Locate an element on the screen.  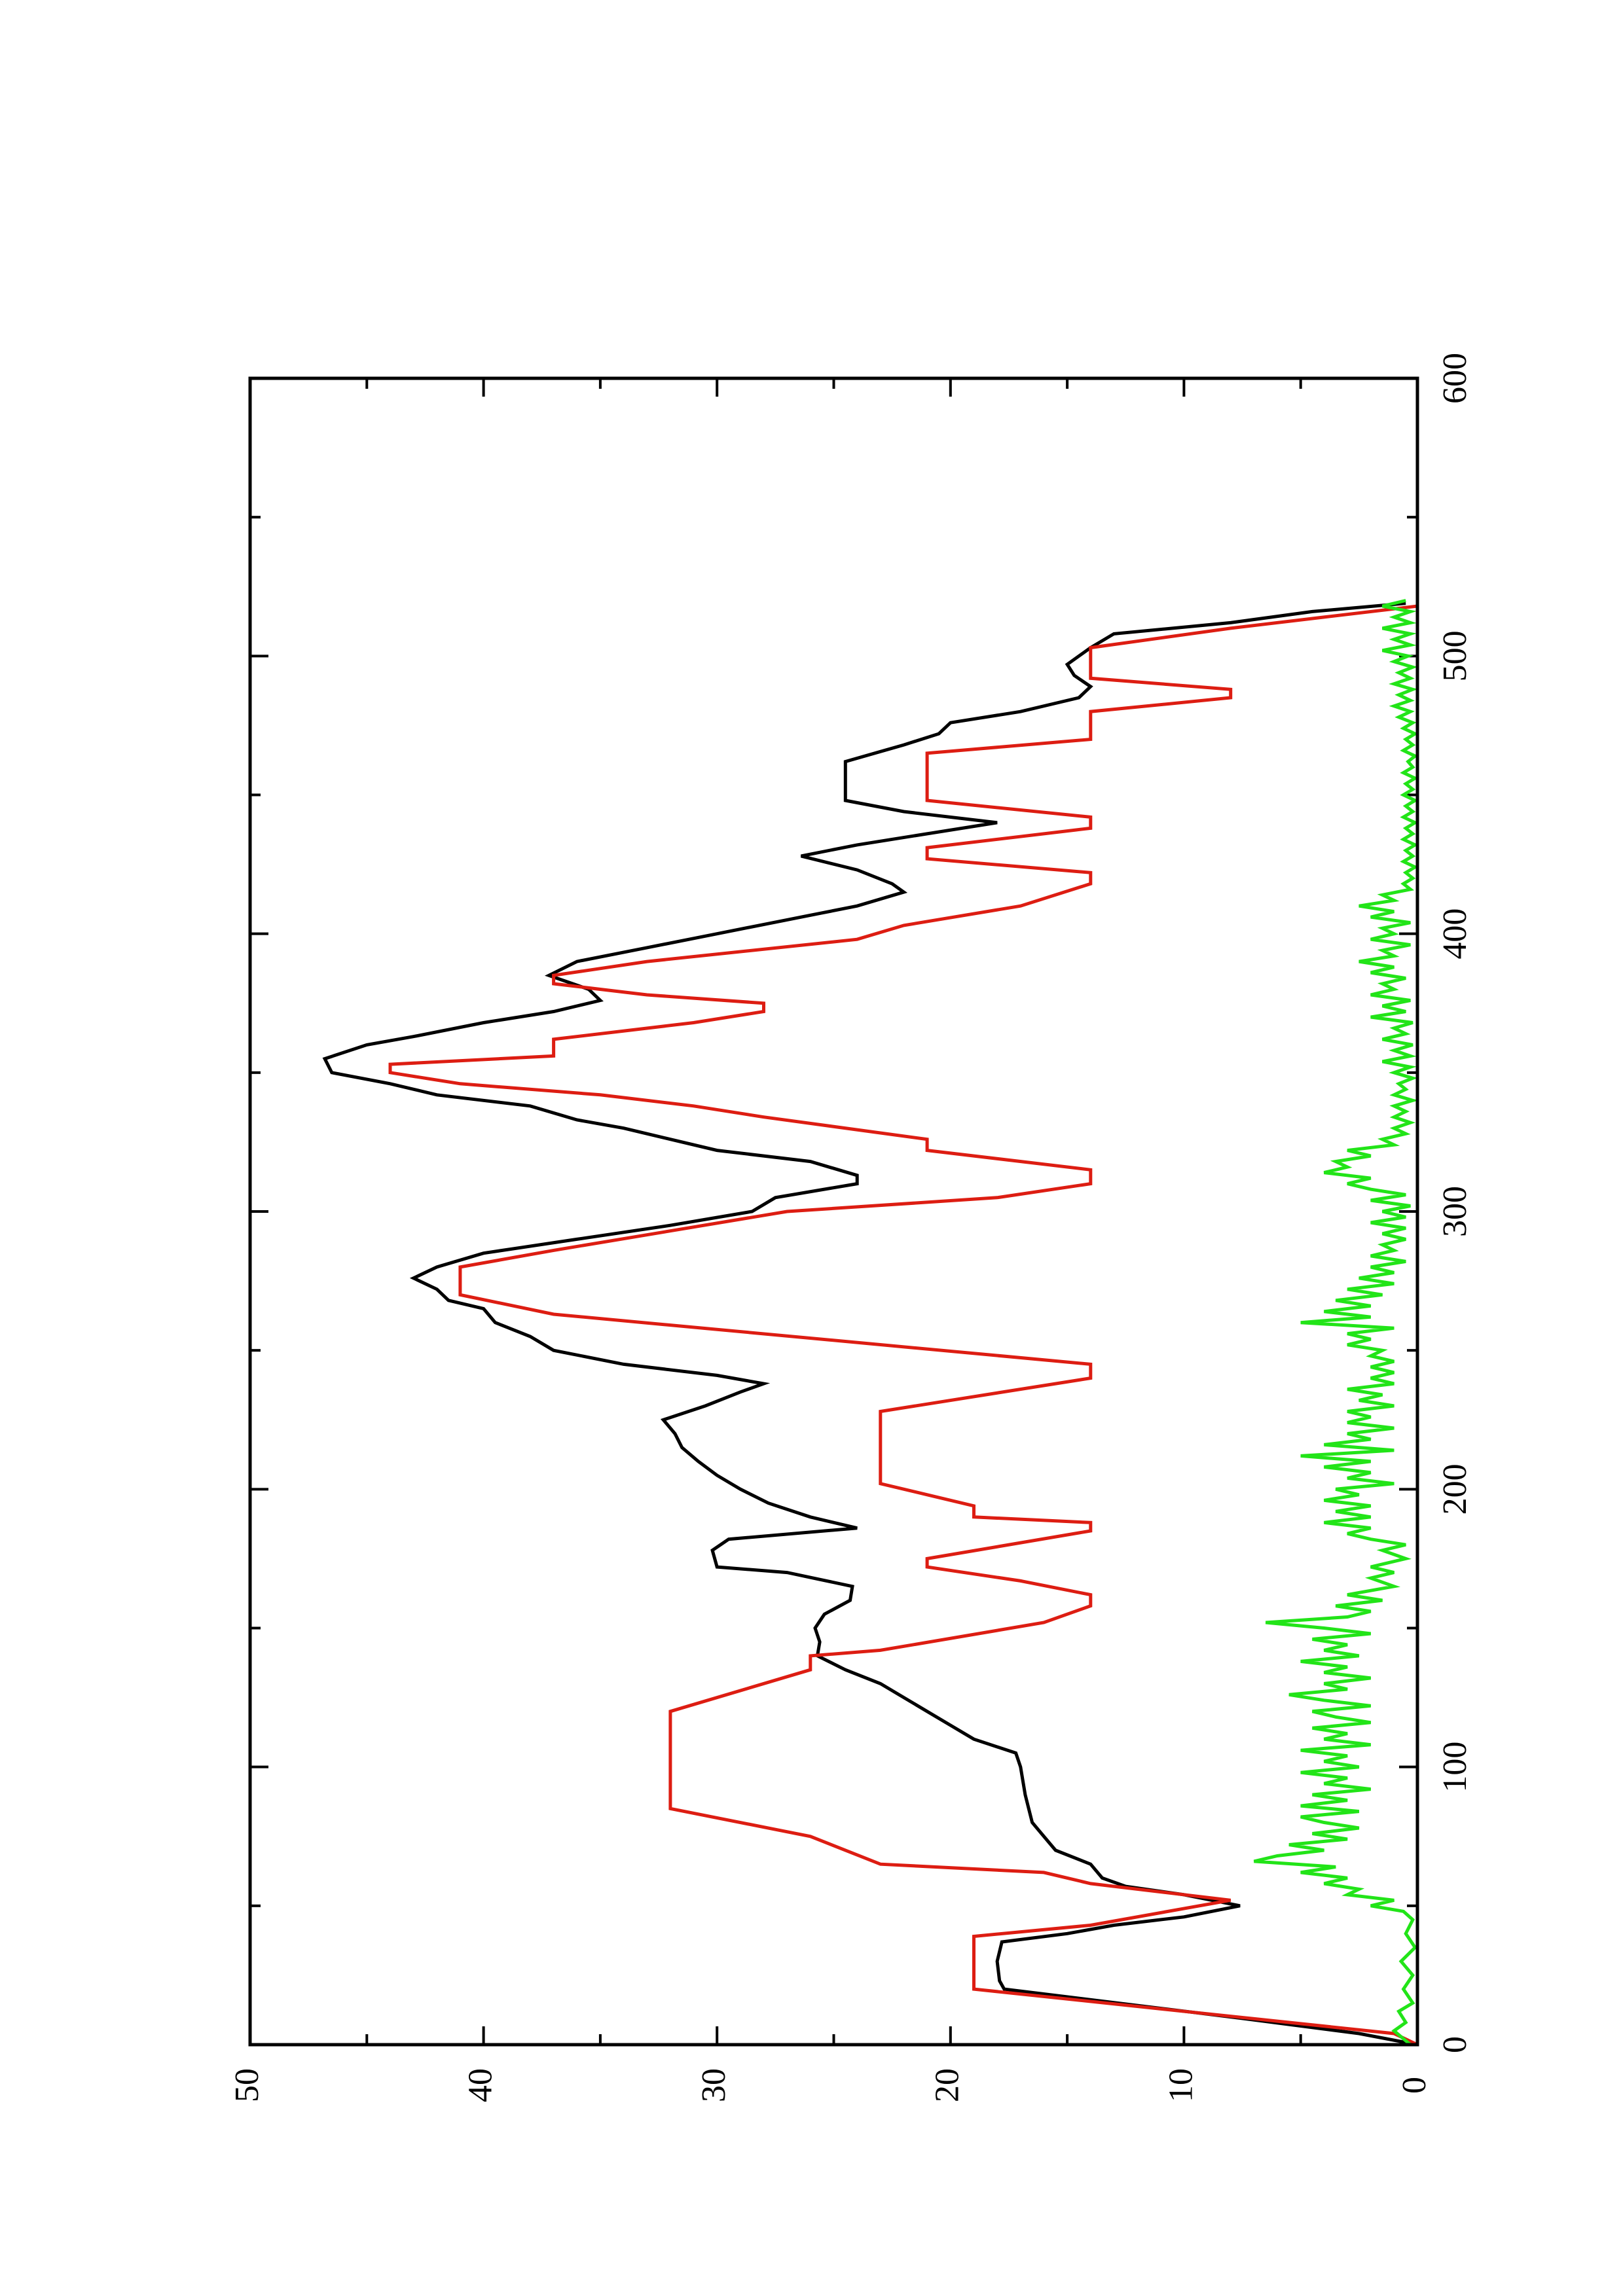
series-line-green is located at coordinates (1336, 1322).